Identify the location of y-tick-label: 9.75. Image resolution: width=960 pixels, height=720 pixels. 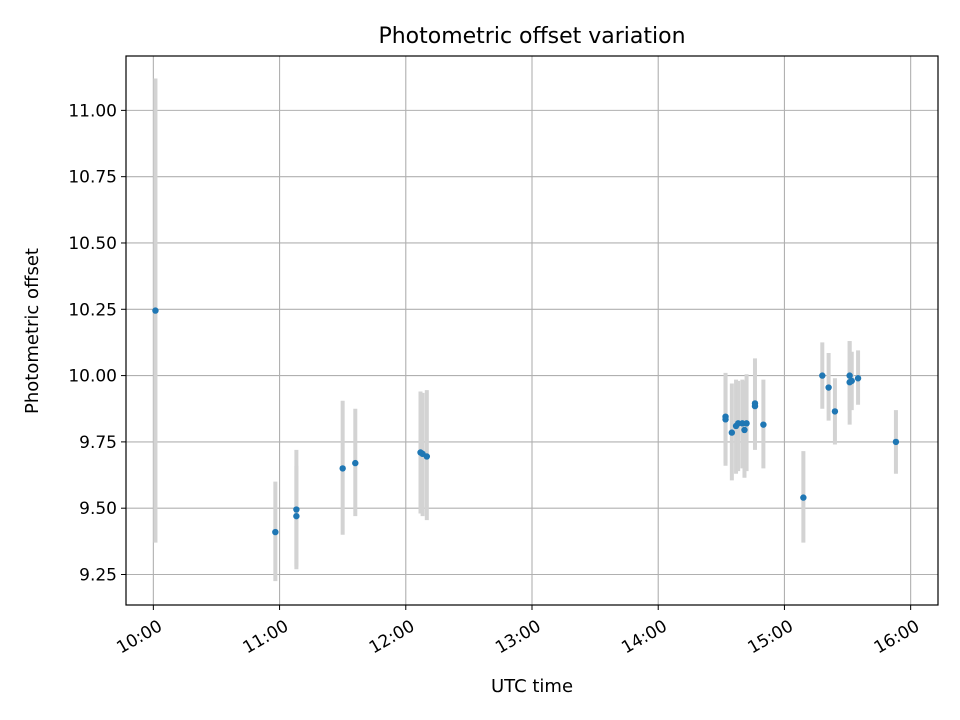
(98, 443).